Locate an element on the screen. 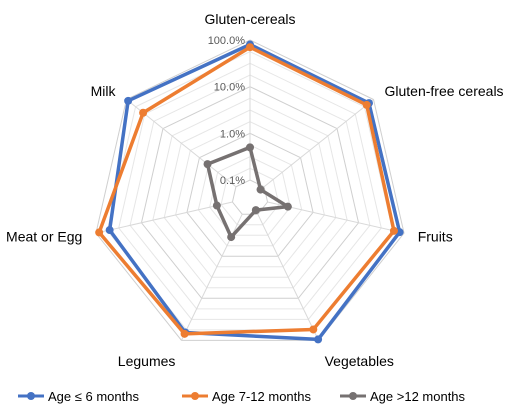 This screenshot has width=510, height=408. series-line is located at coordinates (247, 192).